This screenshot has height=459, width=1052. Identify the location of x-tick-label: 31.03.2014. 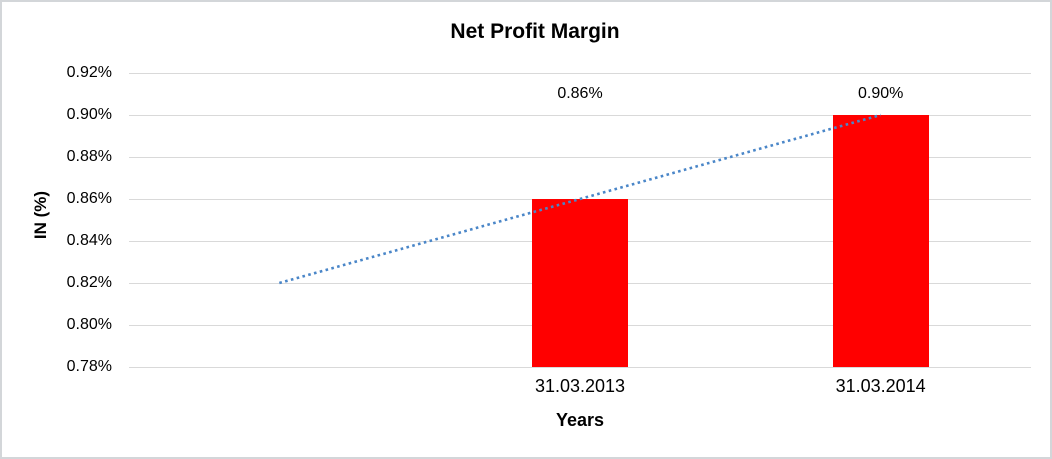
(880, 386).